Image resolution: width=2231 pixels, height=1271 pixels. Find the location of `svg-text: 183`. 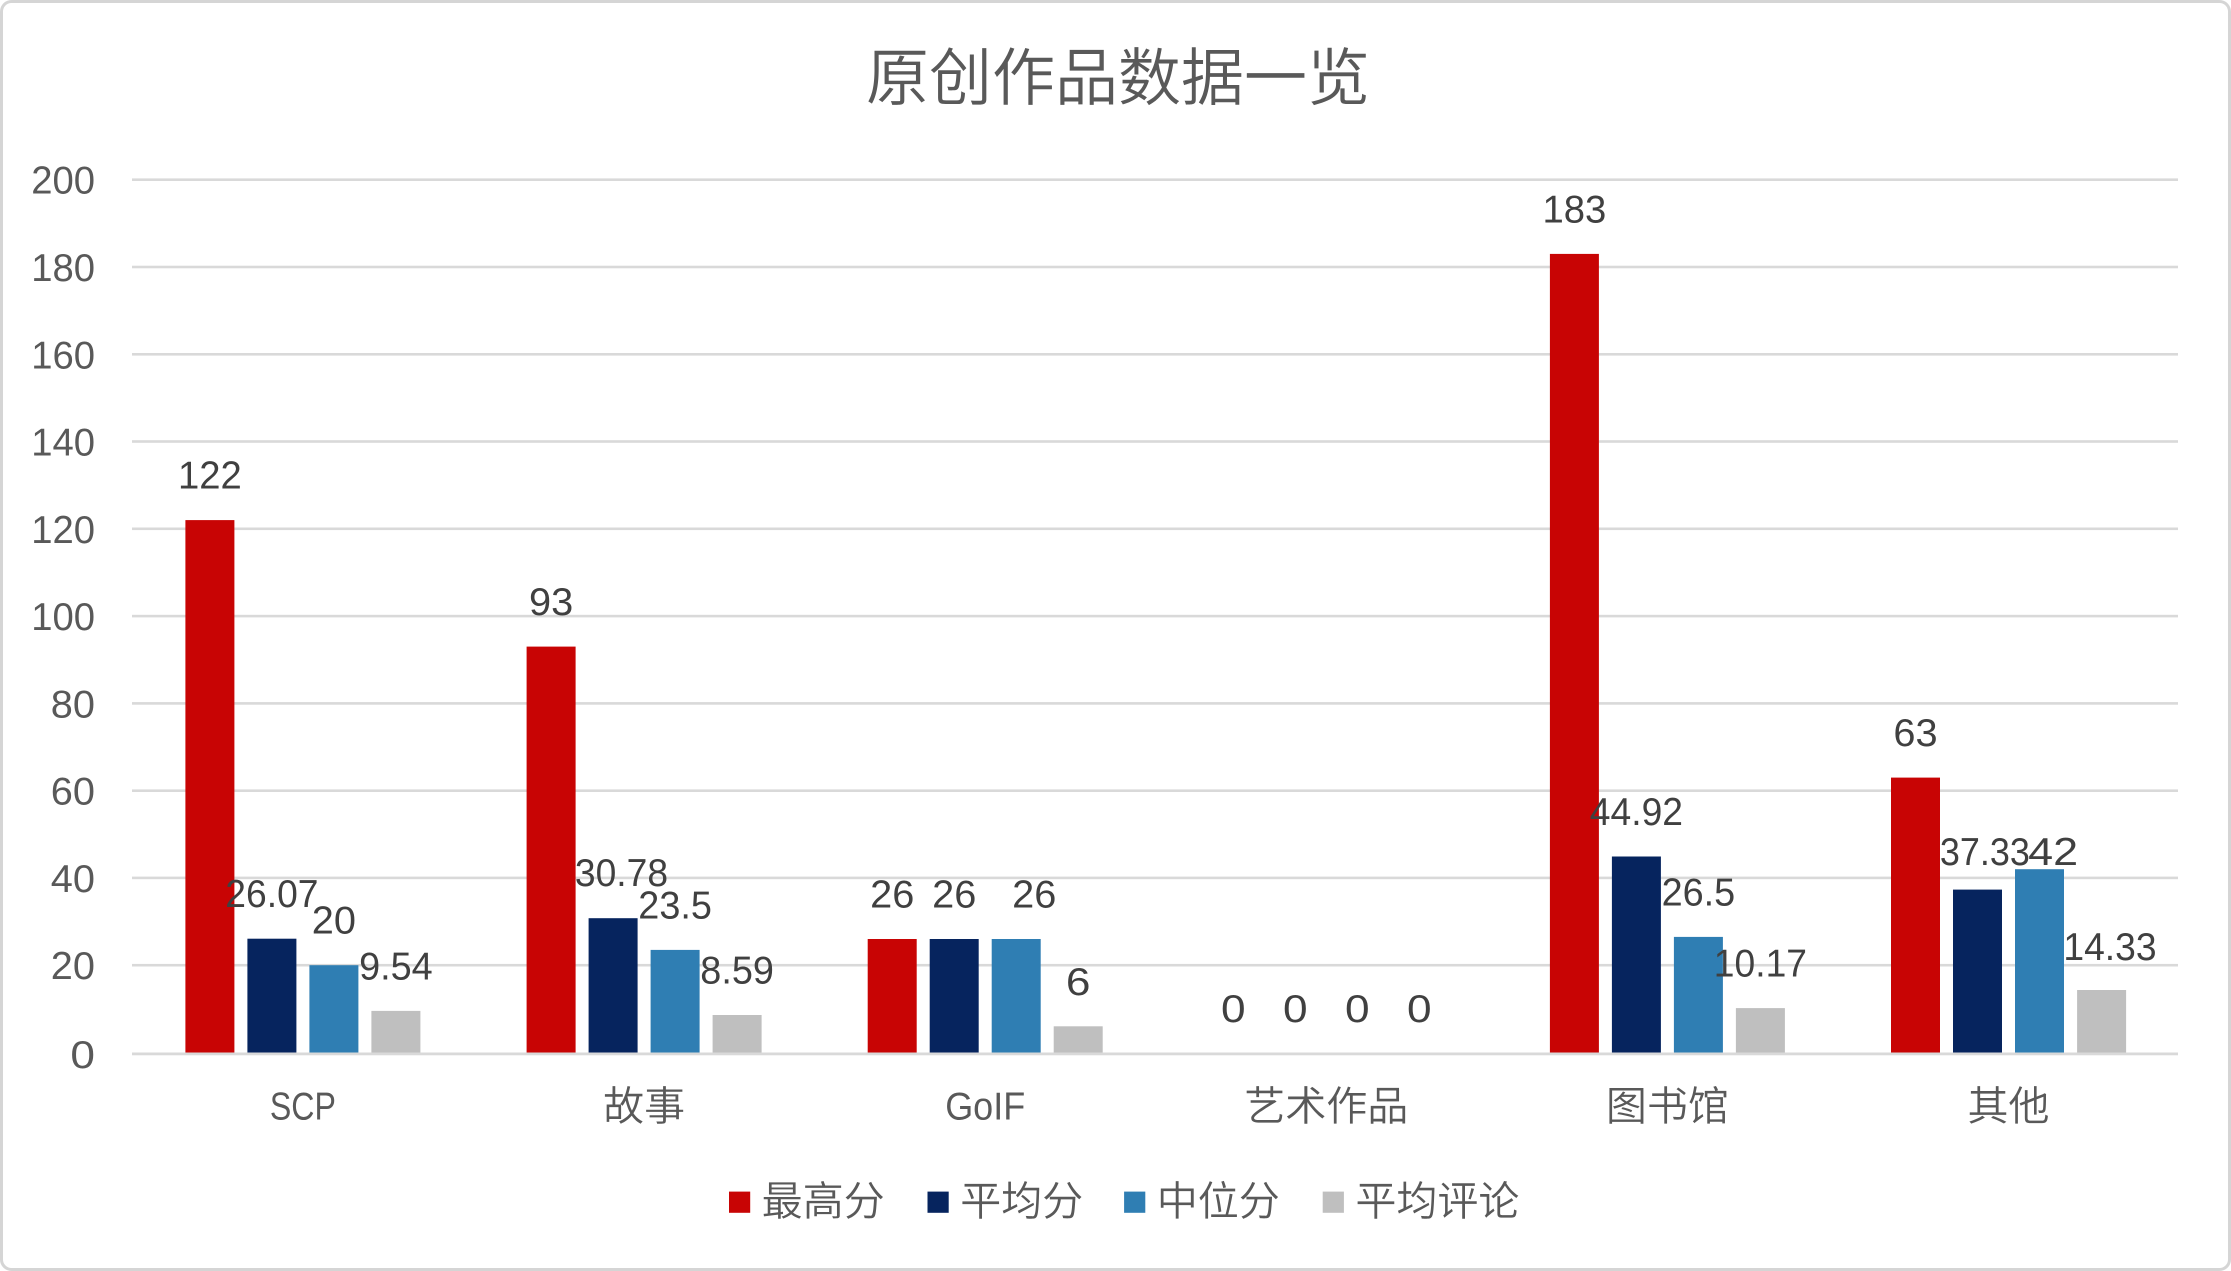

svg-text: 183 is located at coordinates (1575, 209).